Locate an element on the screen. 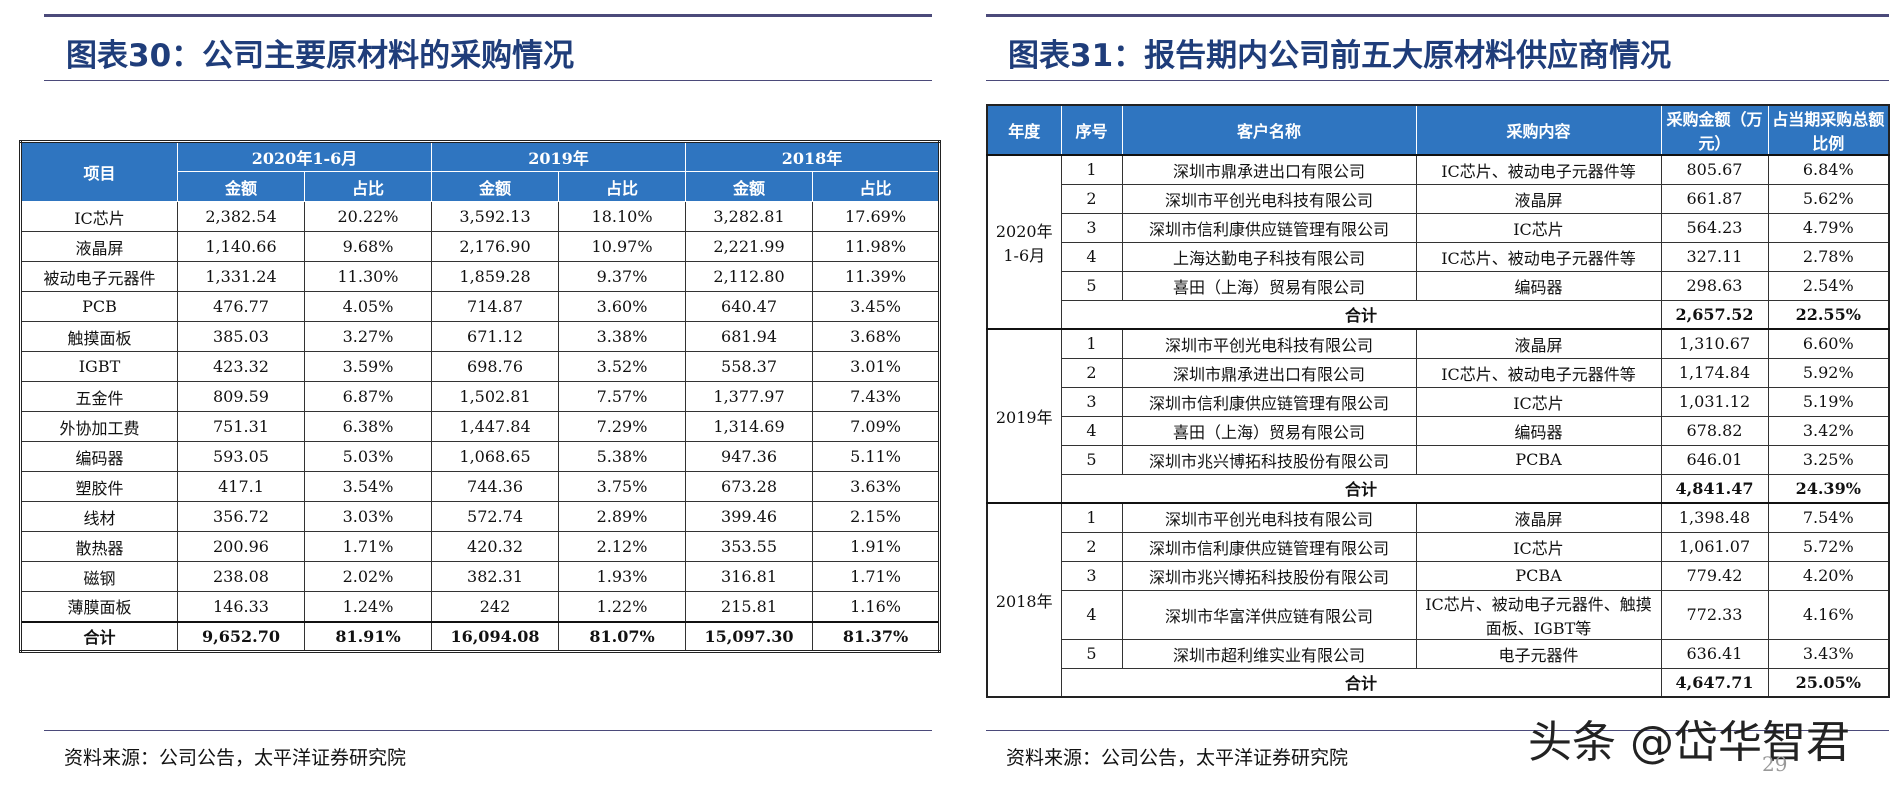  cell: 深圳市信利康供应链管理有限公司 is located at coordinates (1269, 546).